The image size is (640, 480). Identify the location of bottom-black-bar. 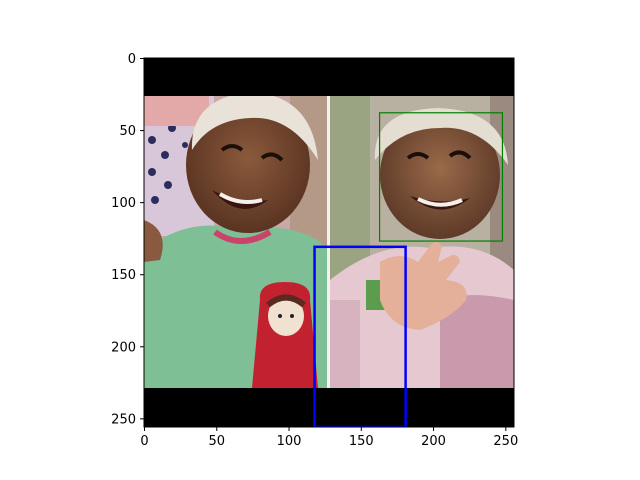
(329, 407).